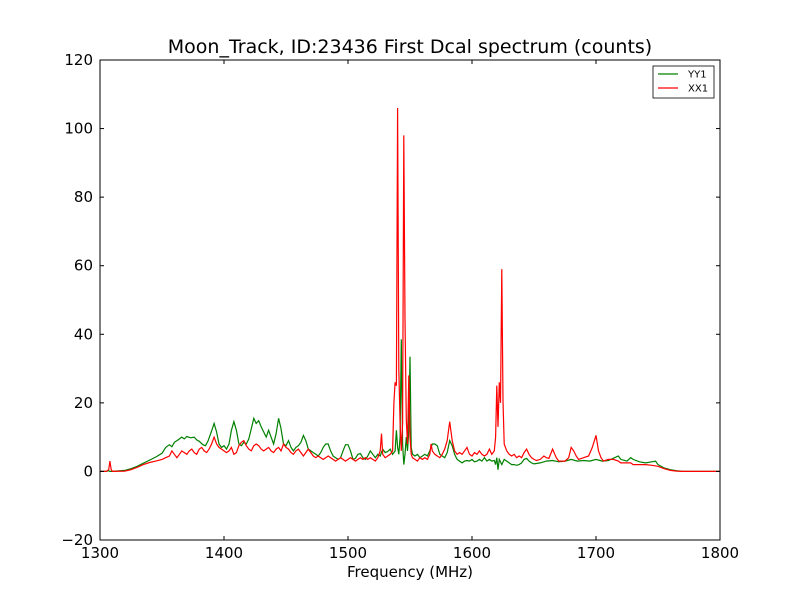 This screenshot has width=800, height=600. I want to click on y-tick-label: 40, so click(83, 334).